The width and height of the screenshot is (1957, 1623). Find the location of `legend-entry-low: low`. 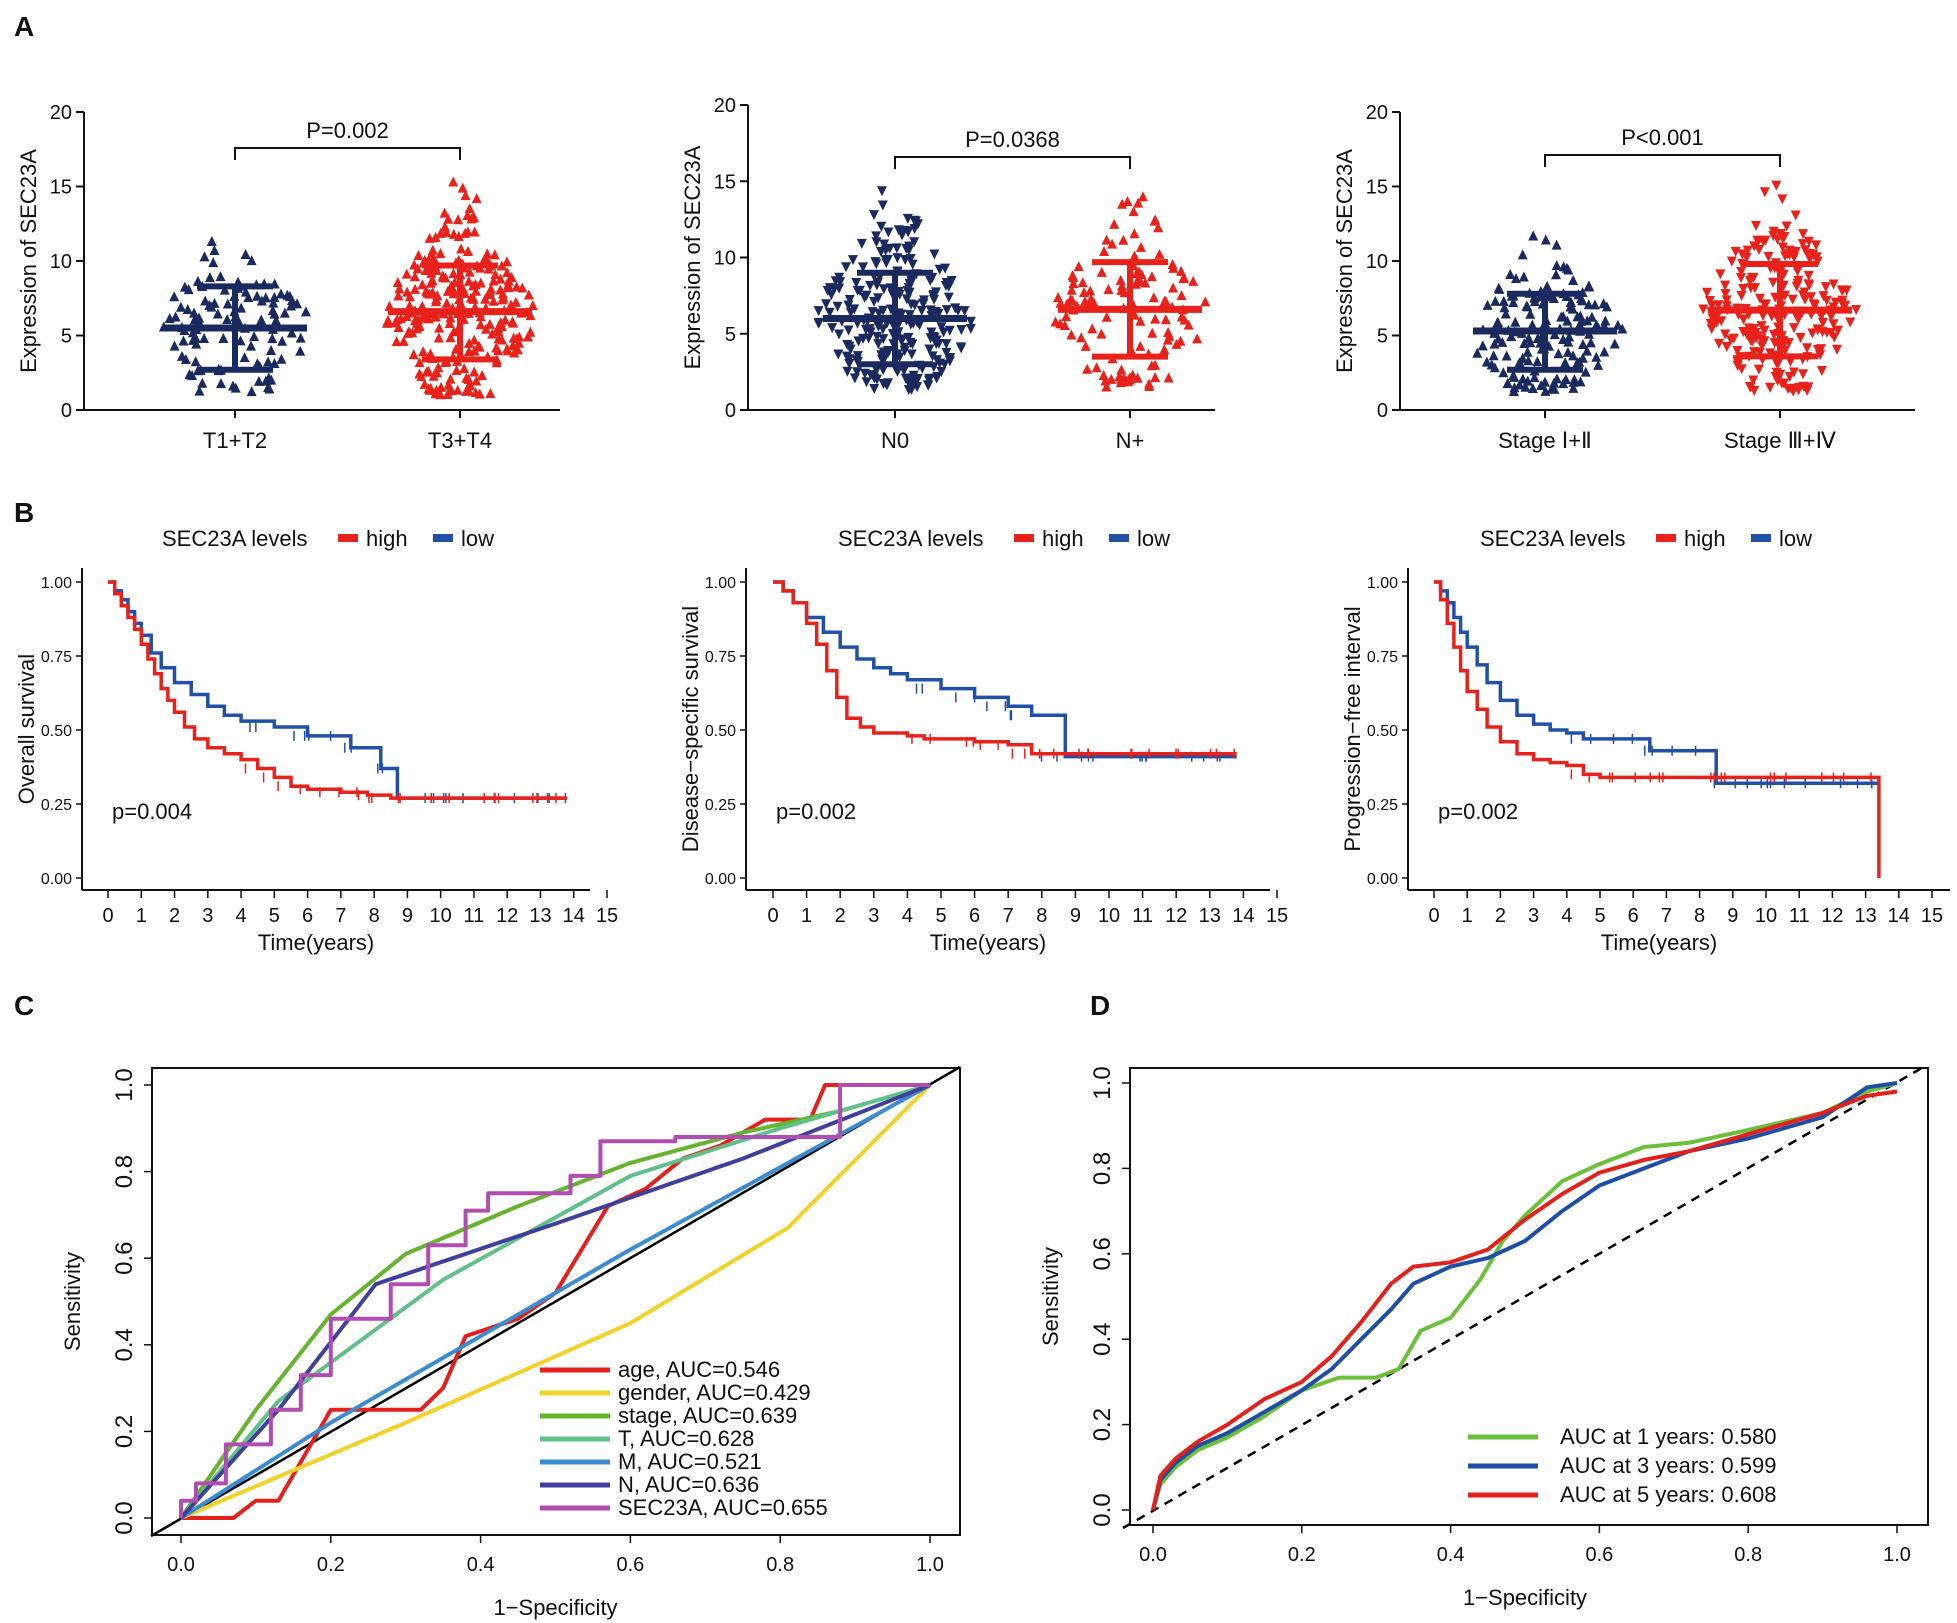

legend-entry-low: low is located at coordinates (477, 538).